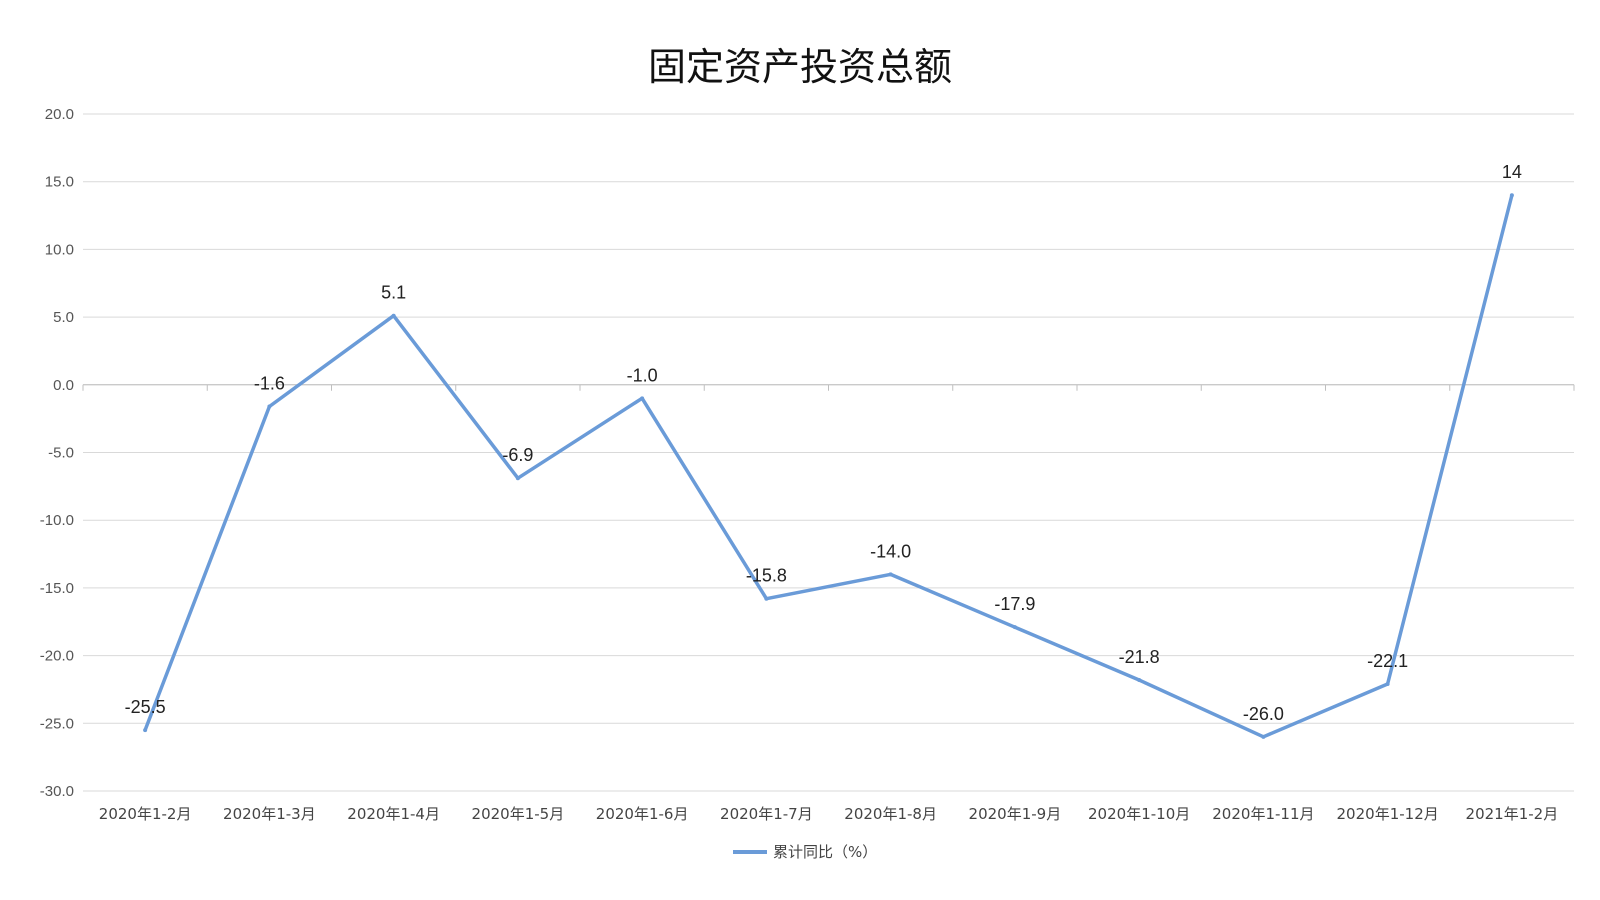 The width and height of the screenshot is (1600, 900). What do you see at coordinates (1387, 661) in the screenshot?
I see `data-label: -22.1` at bounding box center [1387, 661].